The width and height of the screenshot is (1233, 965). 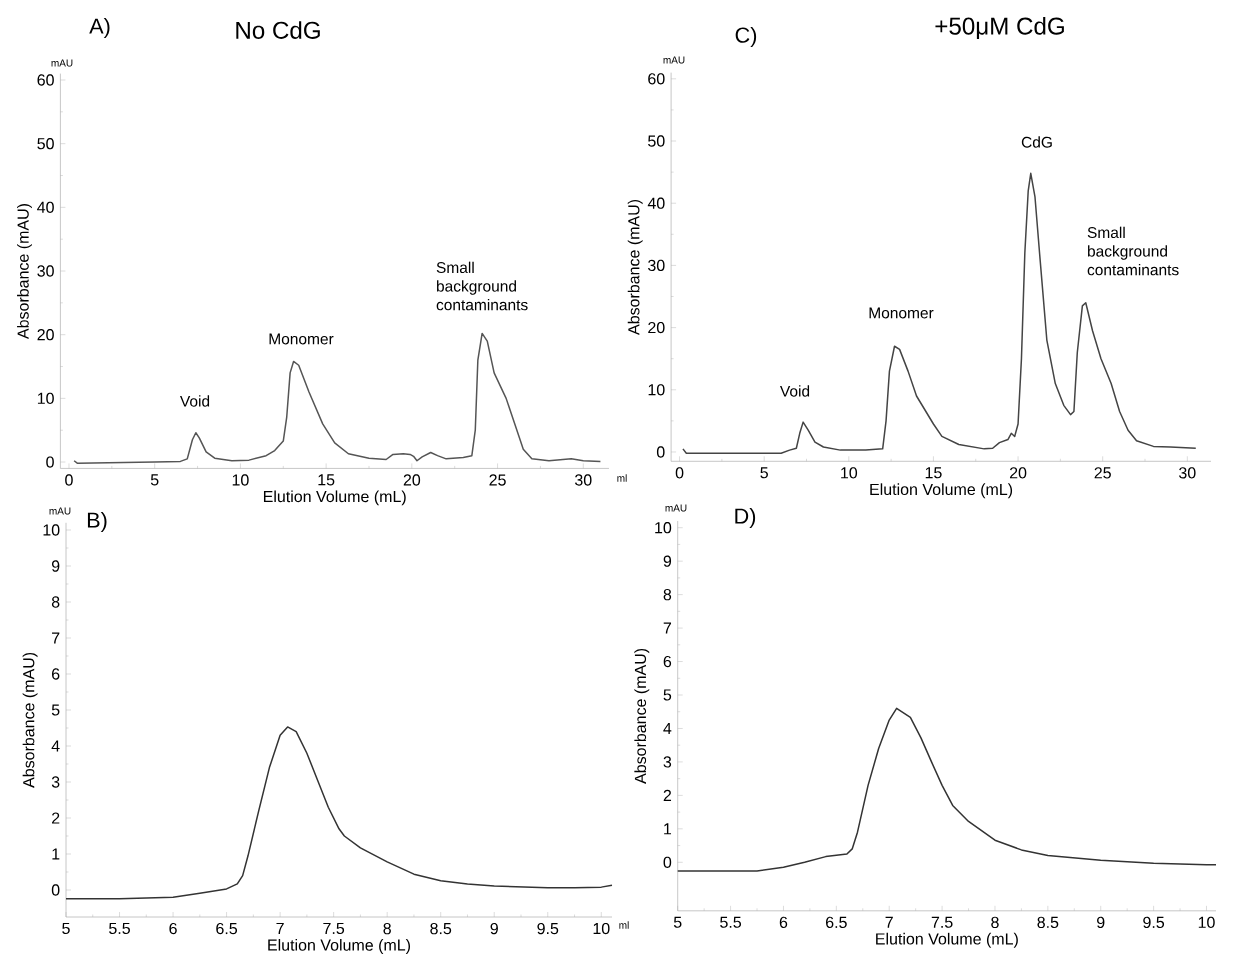 I want to click on annotation: B), so click(x=97, y=522).